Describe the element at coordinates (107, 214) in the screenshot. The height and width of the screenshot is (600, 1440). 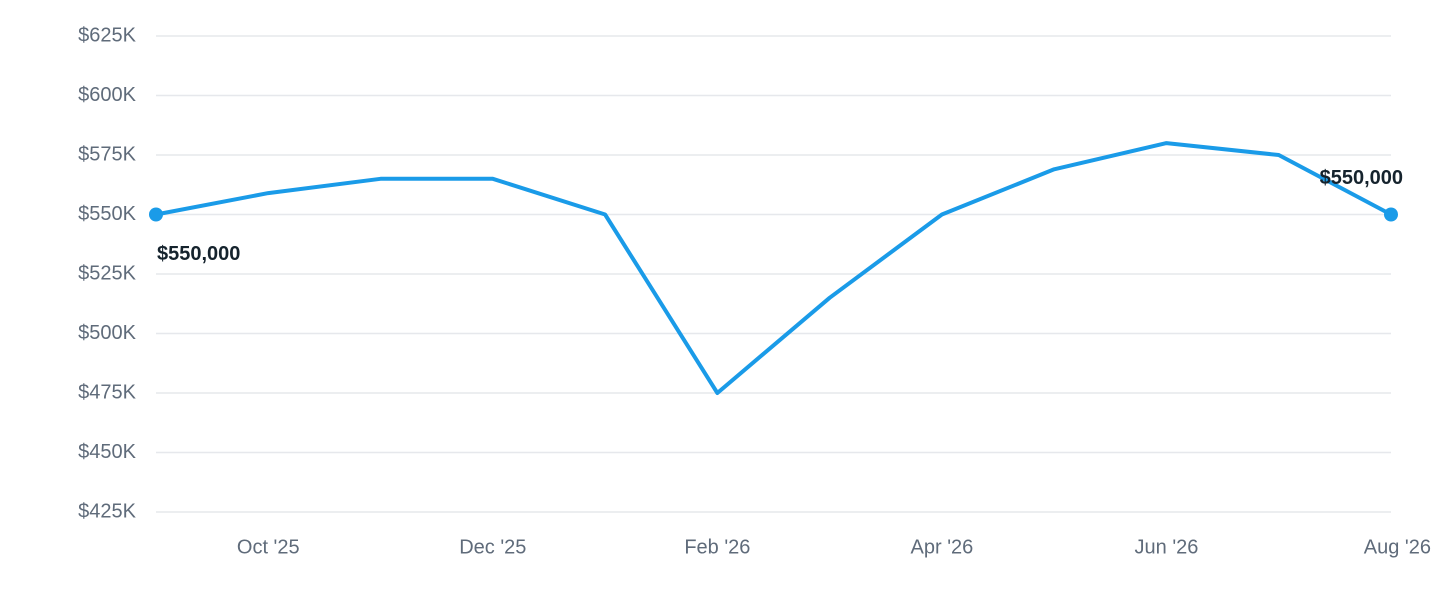
I see `y-tick-label: $550K` at that location.